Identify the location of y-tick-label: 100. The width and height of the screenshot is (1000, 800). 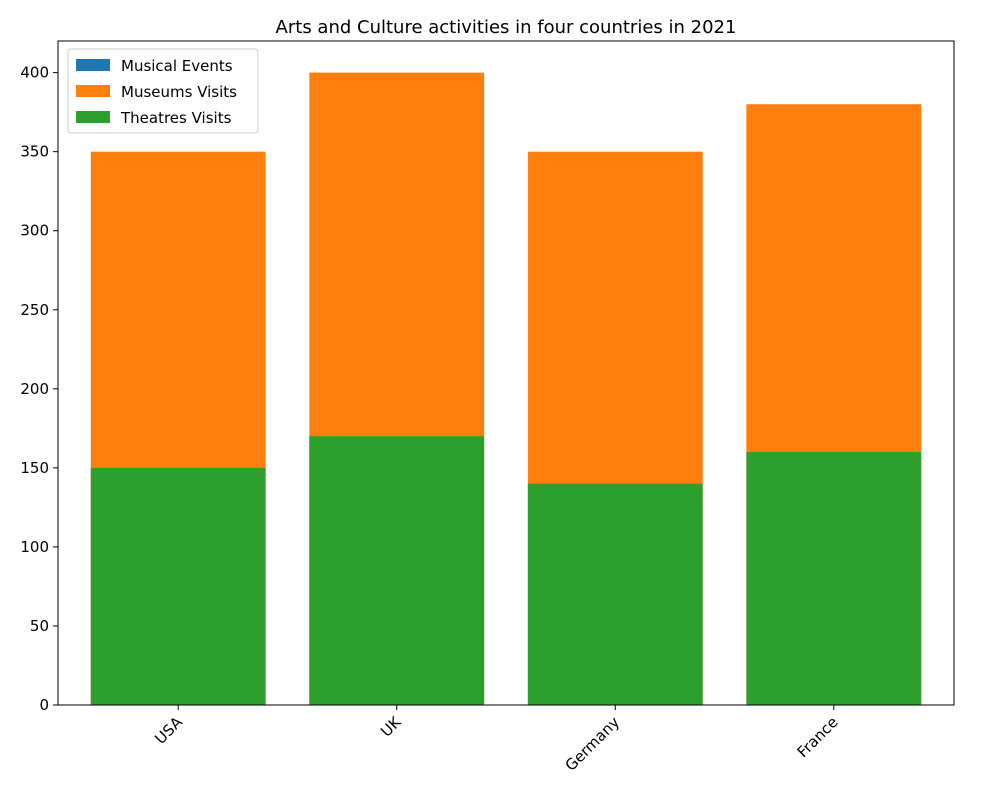
(34, 547).